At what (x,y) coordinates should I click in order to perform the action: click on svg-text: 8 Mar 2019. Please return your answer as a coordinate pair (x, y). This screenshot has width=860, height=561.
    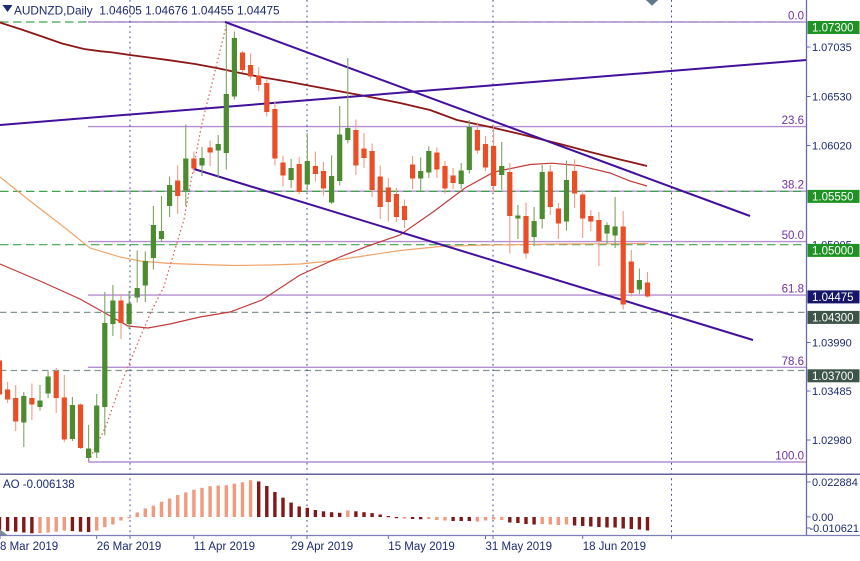
    Looking at the image, I should click on (29, 547).